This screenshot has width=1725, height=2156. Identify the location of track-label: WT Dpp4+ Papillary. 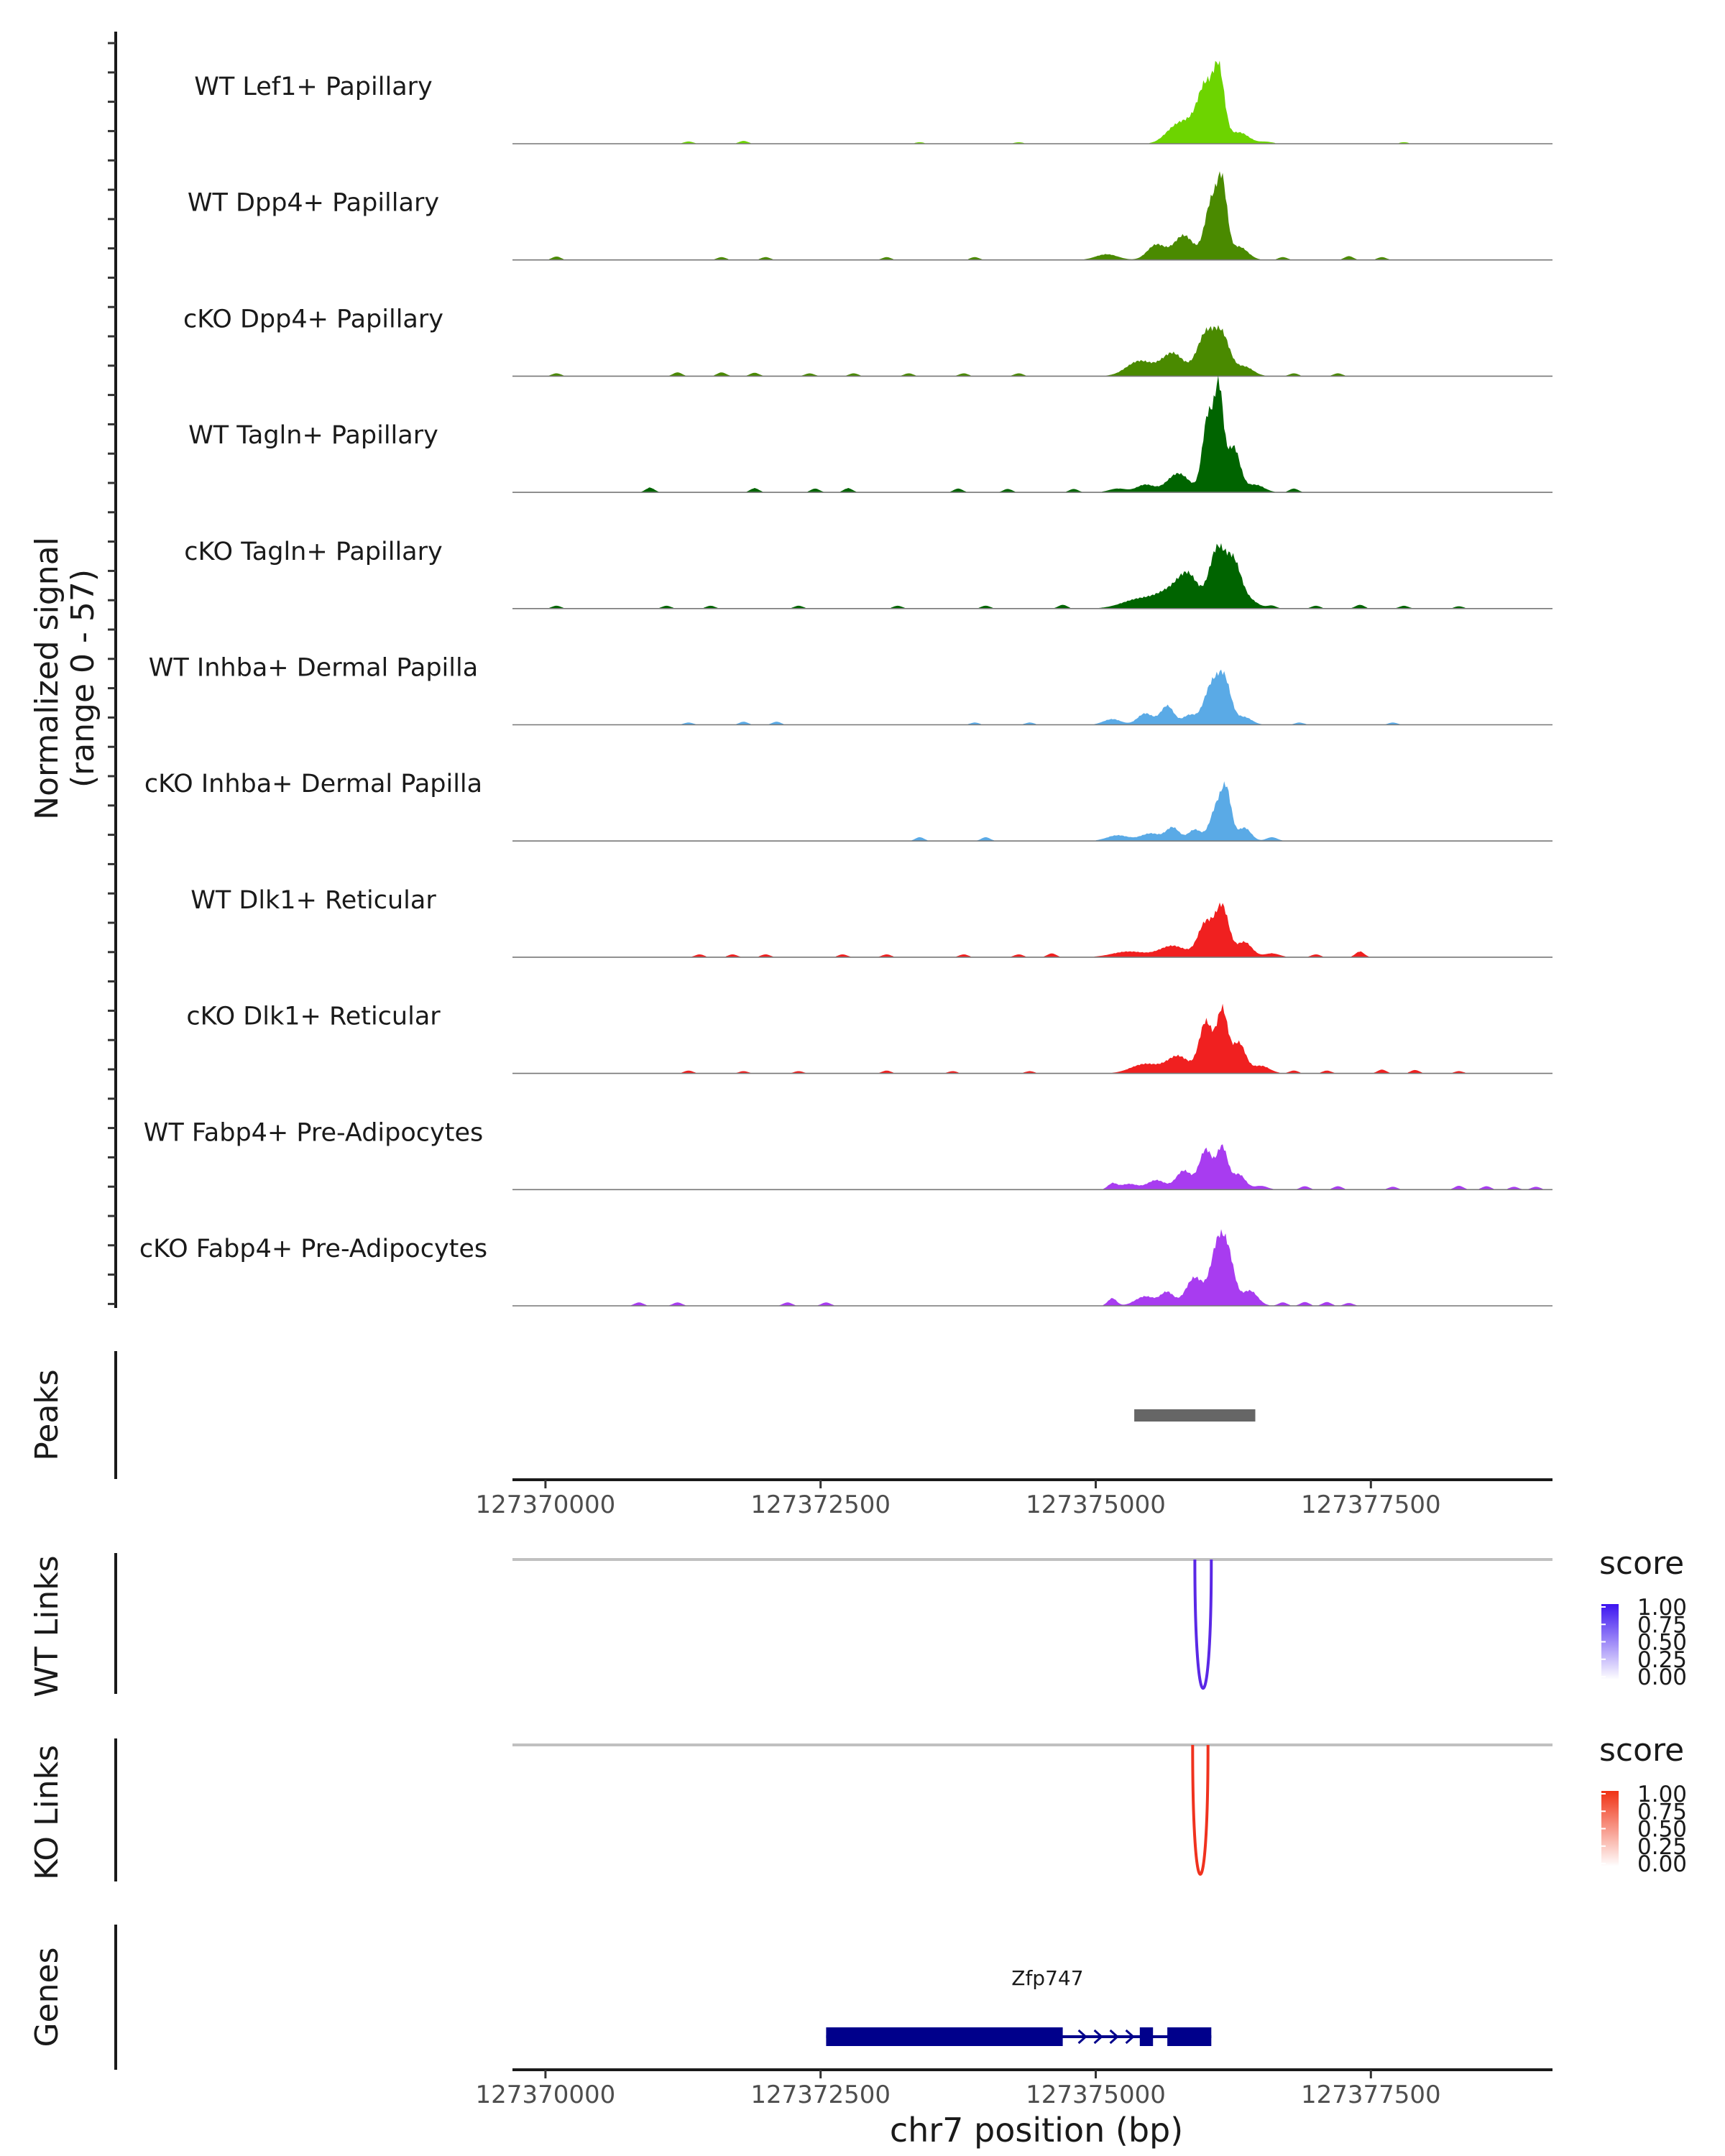
(313, 204).